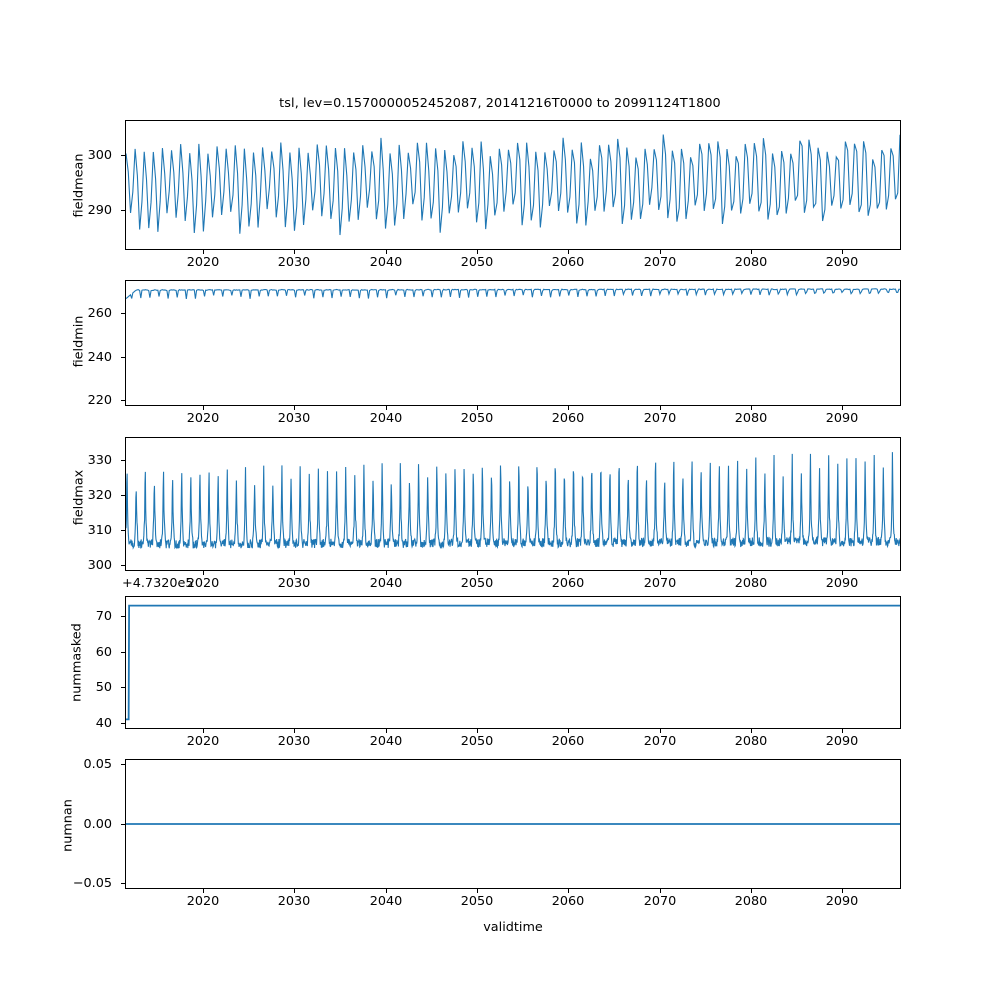 This screenshot has height=1000, width=1000. Describe the element at coordinates (477, 262) in the screenshot. I see `x-tick-label-p1-3: 2050` at that location.